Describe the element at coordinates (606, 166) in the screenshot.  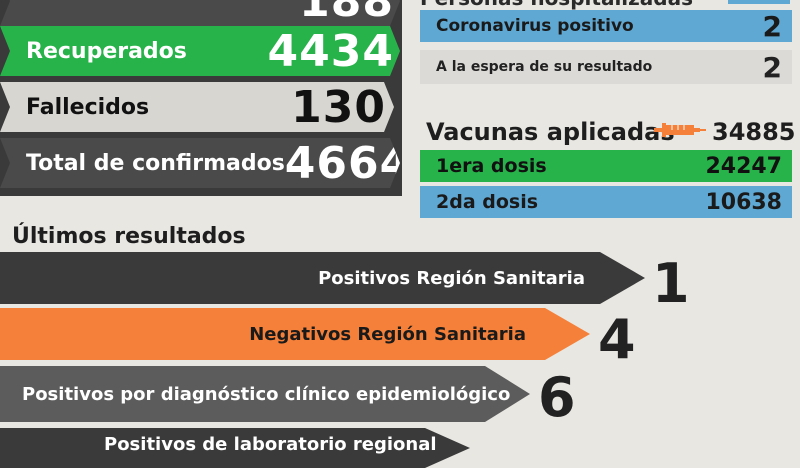
I see `primera-dosis-bar: 1era dosis 24247` at that location.